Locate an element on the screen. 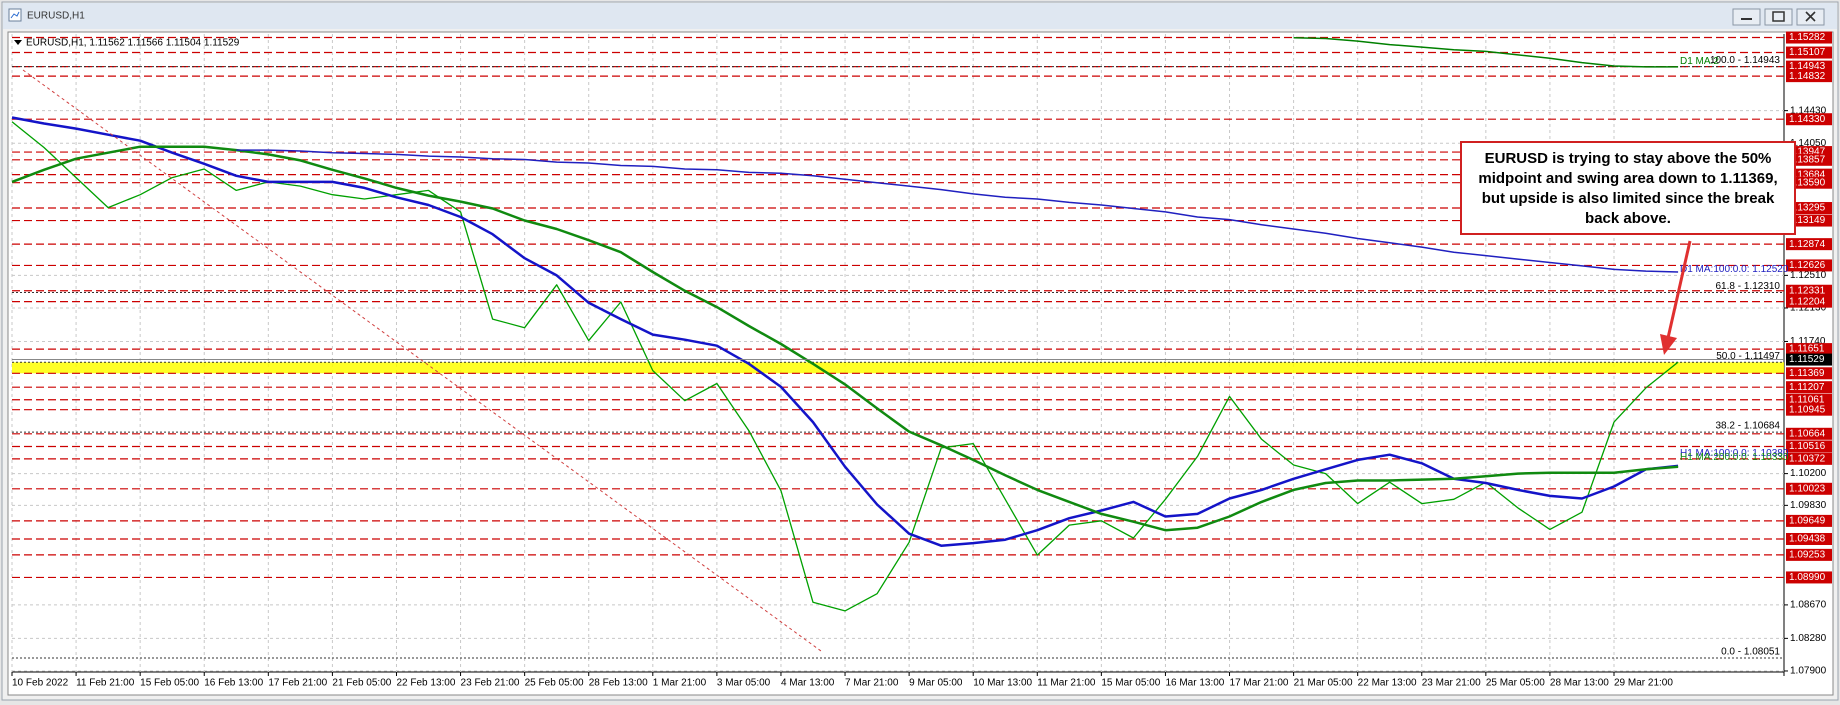 The width and height of the screenshot is (1840, 705). x-tick-label: 17 Mar 21:00 is located at coordinates (1259, 683).